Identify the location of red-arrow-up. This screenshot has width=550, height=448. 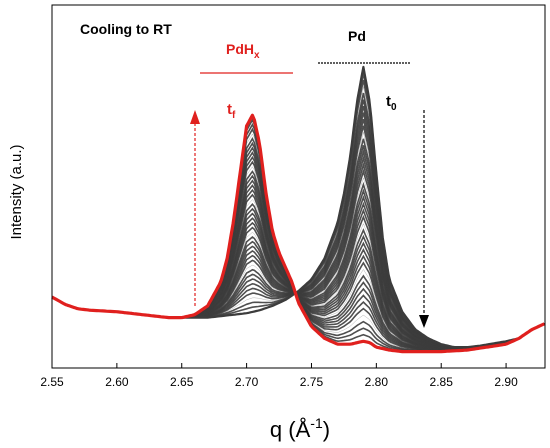
(195, 208).